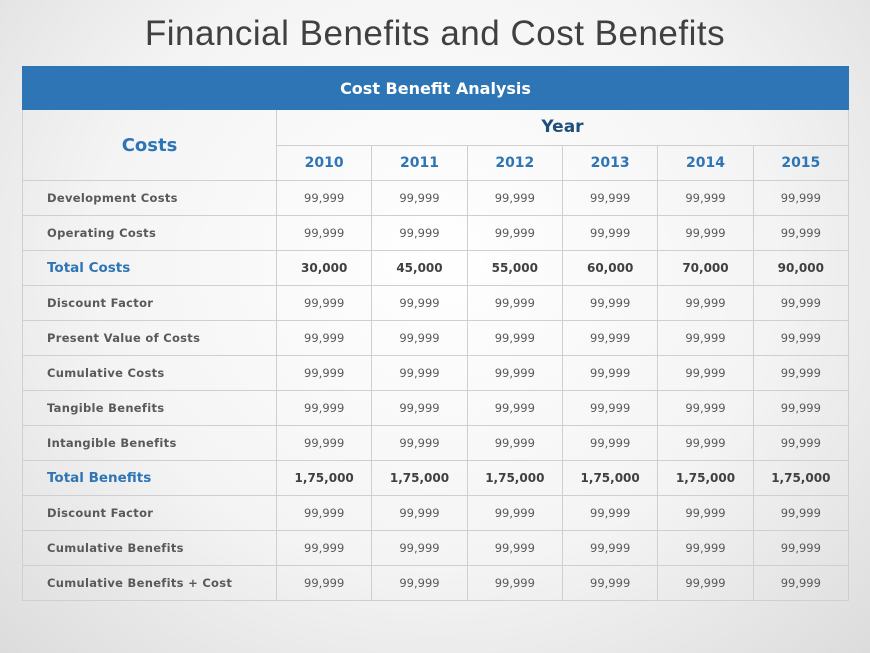 This screenshot has height=653, width=870. What do you see at coordinates (435, 88) in the screenshot?
I see `table-caption: Cost Benefit Analysis` at bounding box center [435, 88].